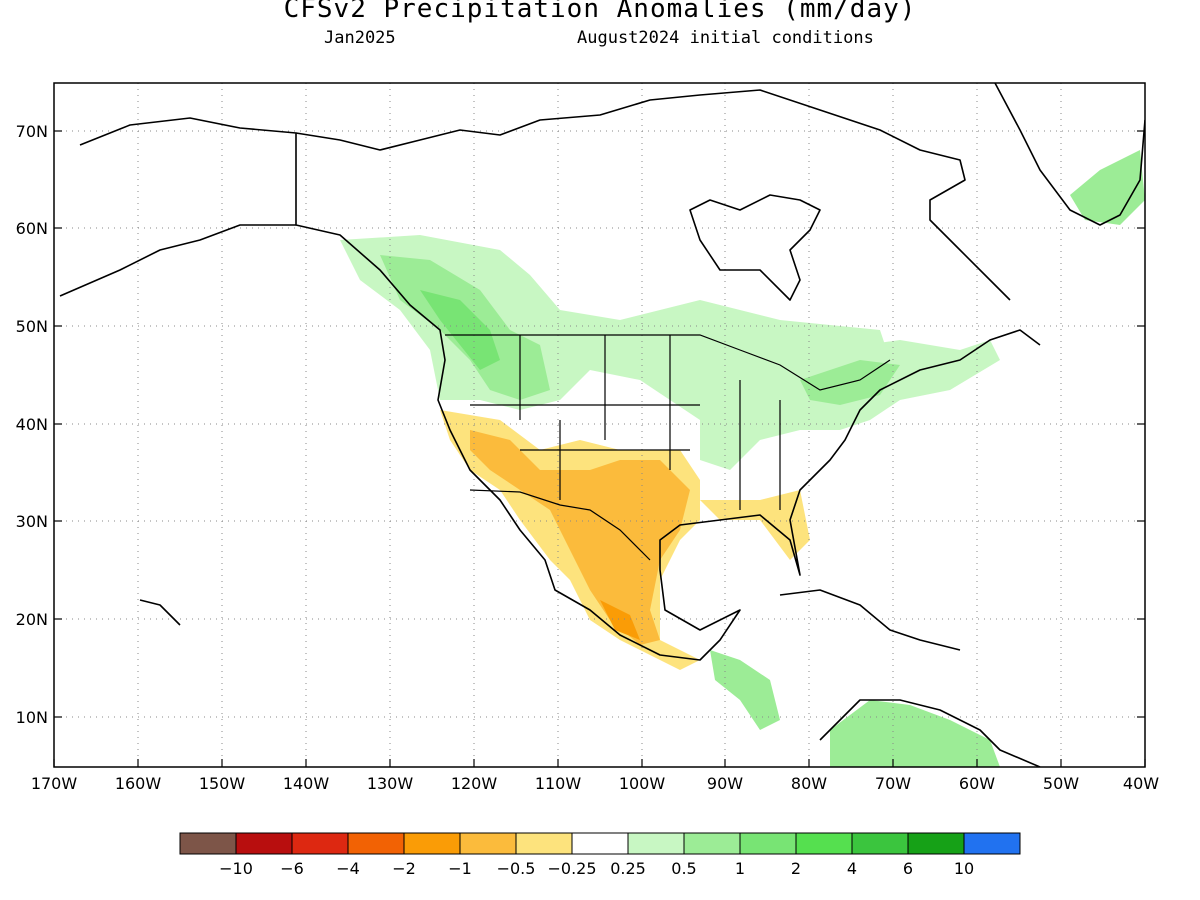  I want to click on coastline-south-america, so click(930, 733).